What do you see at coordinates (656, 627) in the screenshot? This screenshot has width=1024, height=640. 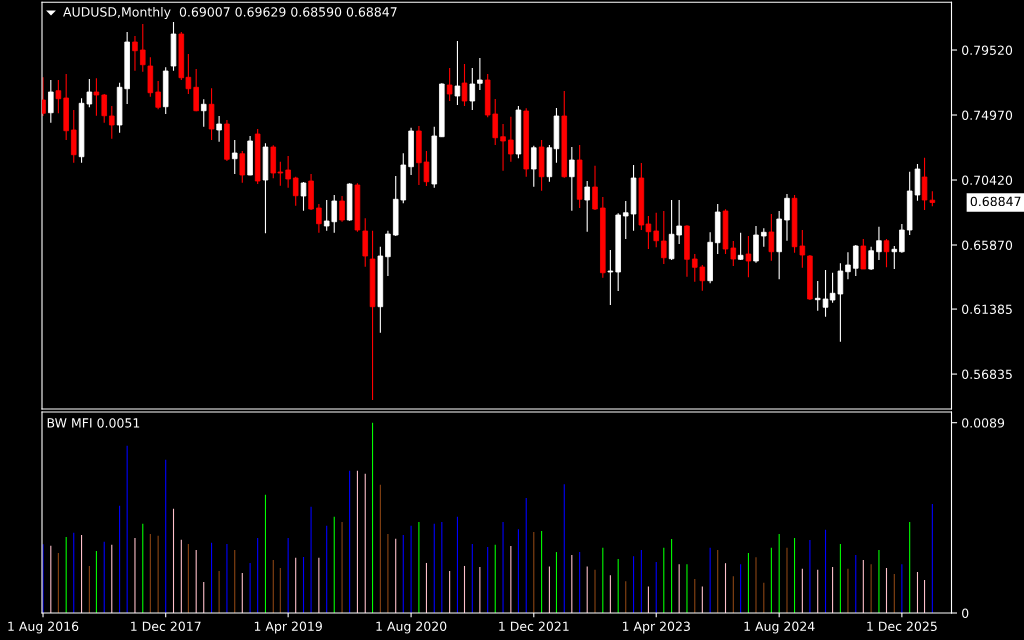 I see `x-tick-label: 1 Apr 2023` at bounding box center [656, 627].